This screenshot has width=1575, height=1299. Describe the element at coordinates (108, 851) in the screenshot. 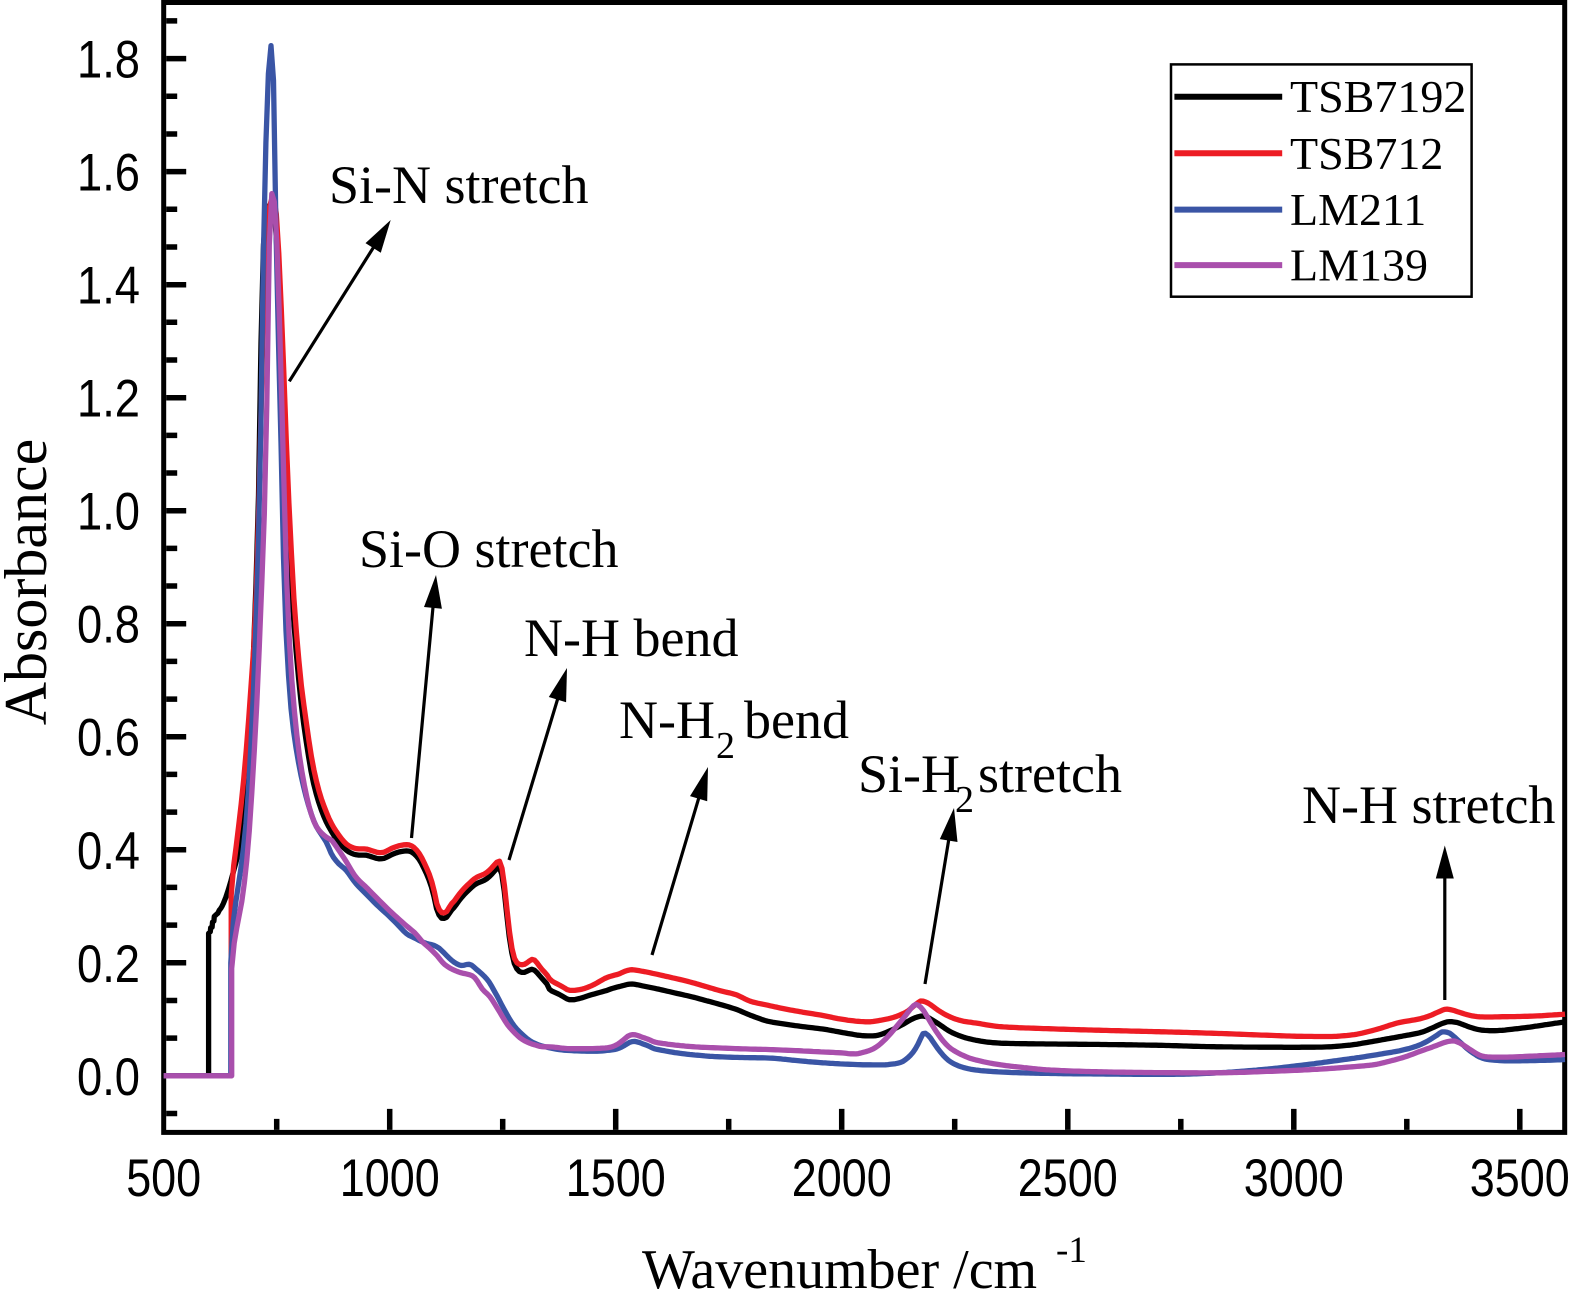

I see `svg-text: 0.4` at that location.